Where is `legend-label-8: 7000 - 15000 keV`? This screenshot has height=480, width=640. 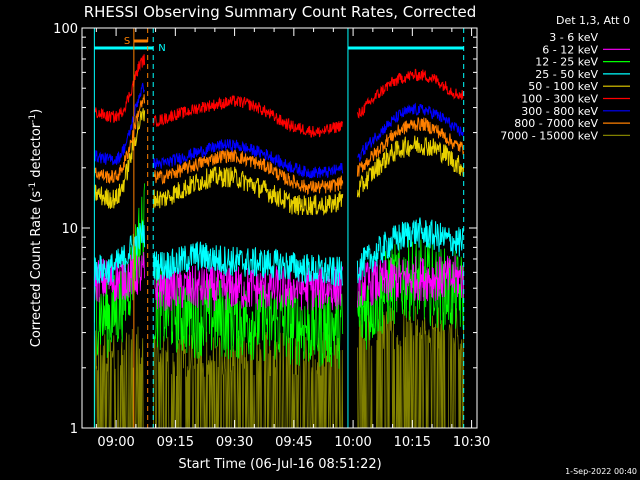
legend-label-8: 7000 - 15000 keV is located at coordinates (549, 135).